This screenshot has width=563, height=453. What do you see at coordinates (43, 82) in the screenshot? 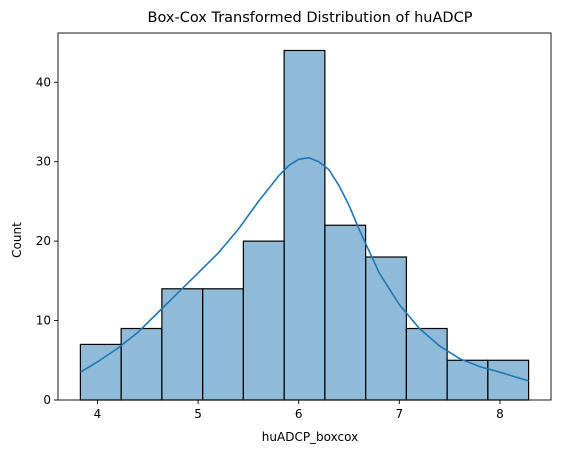
I see `y-tick-label: 40` at bounding box center [43, 82].